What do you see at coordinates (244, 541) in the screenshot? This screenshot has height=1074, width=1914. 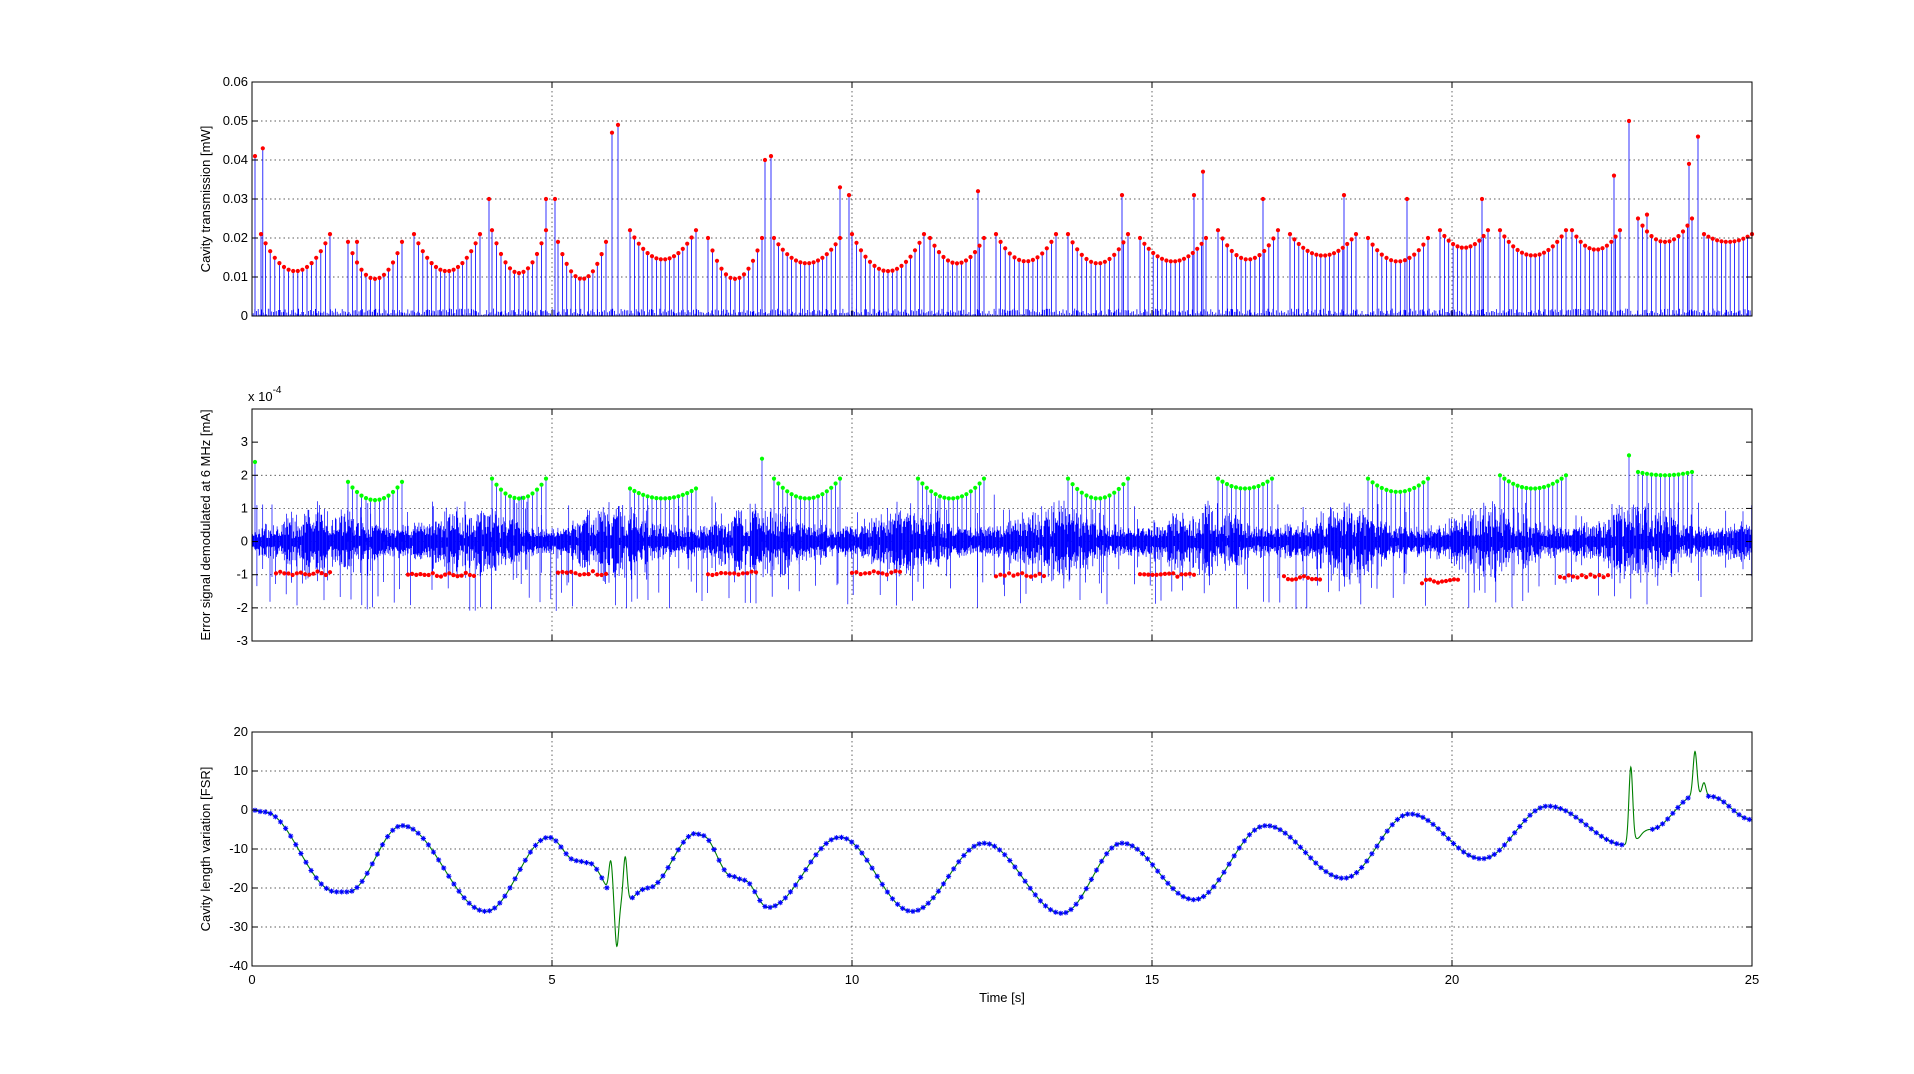 I see `y-tick-label: 0` at bounding box center [244, 541].